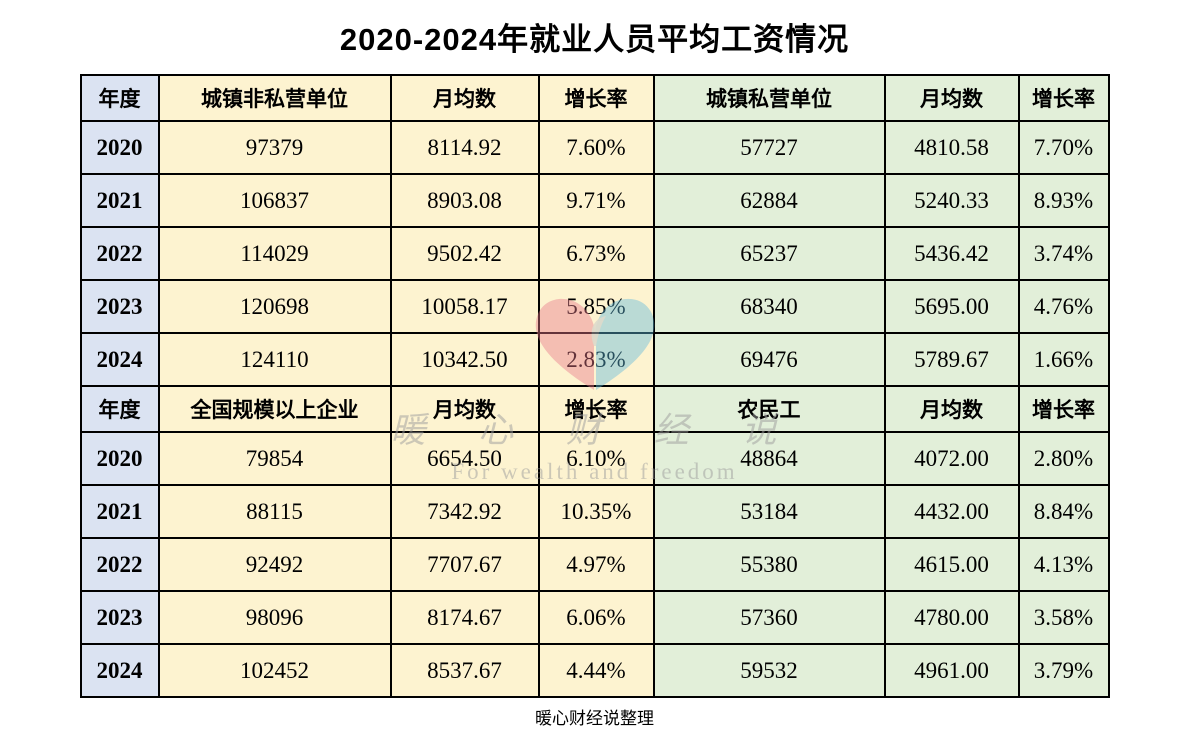  What do you see at coordinates (464, 617) in the screenshot?
I see `cell-monthly-avg: 8174.67` at bounding box center [464, 617].